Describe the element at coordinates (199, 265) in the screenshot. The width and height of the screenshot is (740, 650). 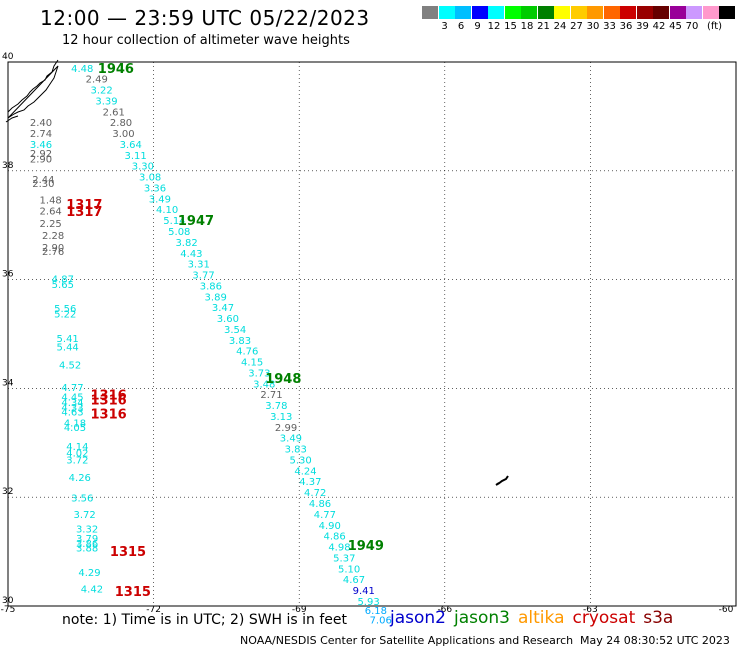
I see `wave-height-label: 3.31` at that location.